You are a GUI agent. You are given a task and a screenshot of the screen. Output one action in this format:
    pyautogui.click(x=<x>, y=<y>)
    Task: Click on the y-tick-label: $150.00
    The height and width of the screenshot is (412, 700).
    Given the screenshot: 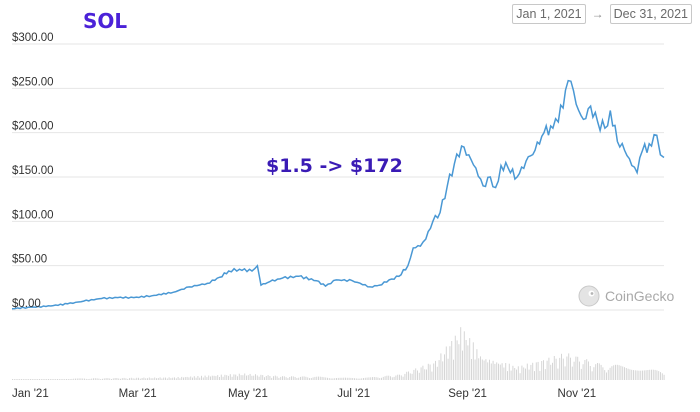 What is the action you would take?
    pyautogui.click(x=33, y=171)
    